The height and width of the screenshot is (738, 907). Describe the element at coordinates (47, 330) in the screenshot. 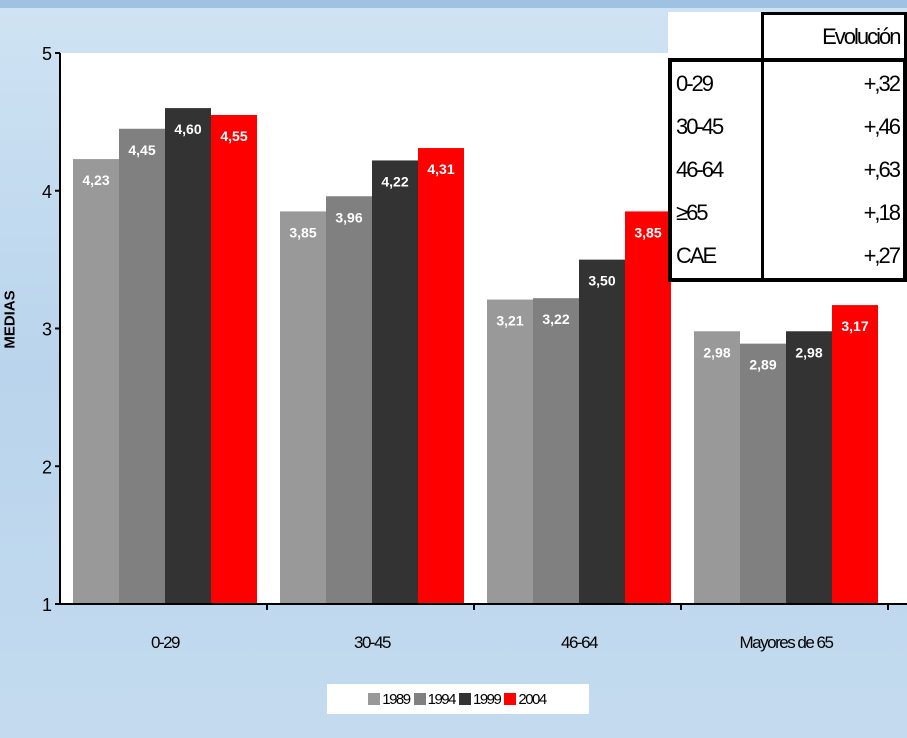

I see `y-tick-label: 3` at that location.